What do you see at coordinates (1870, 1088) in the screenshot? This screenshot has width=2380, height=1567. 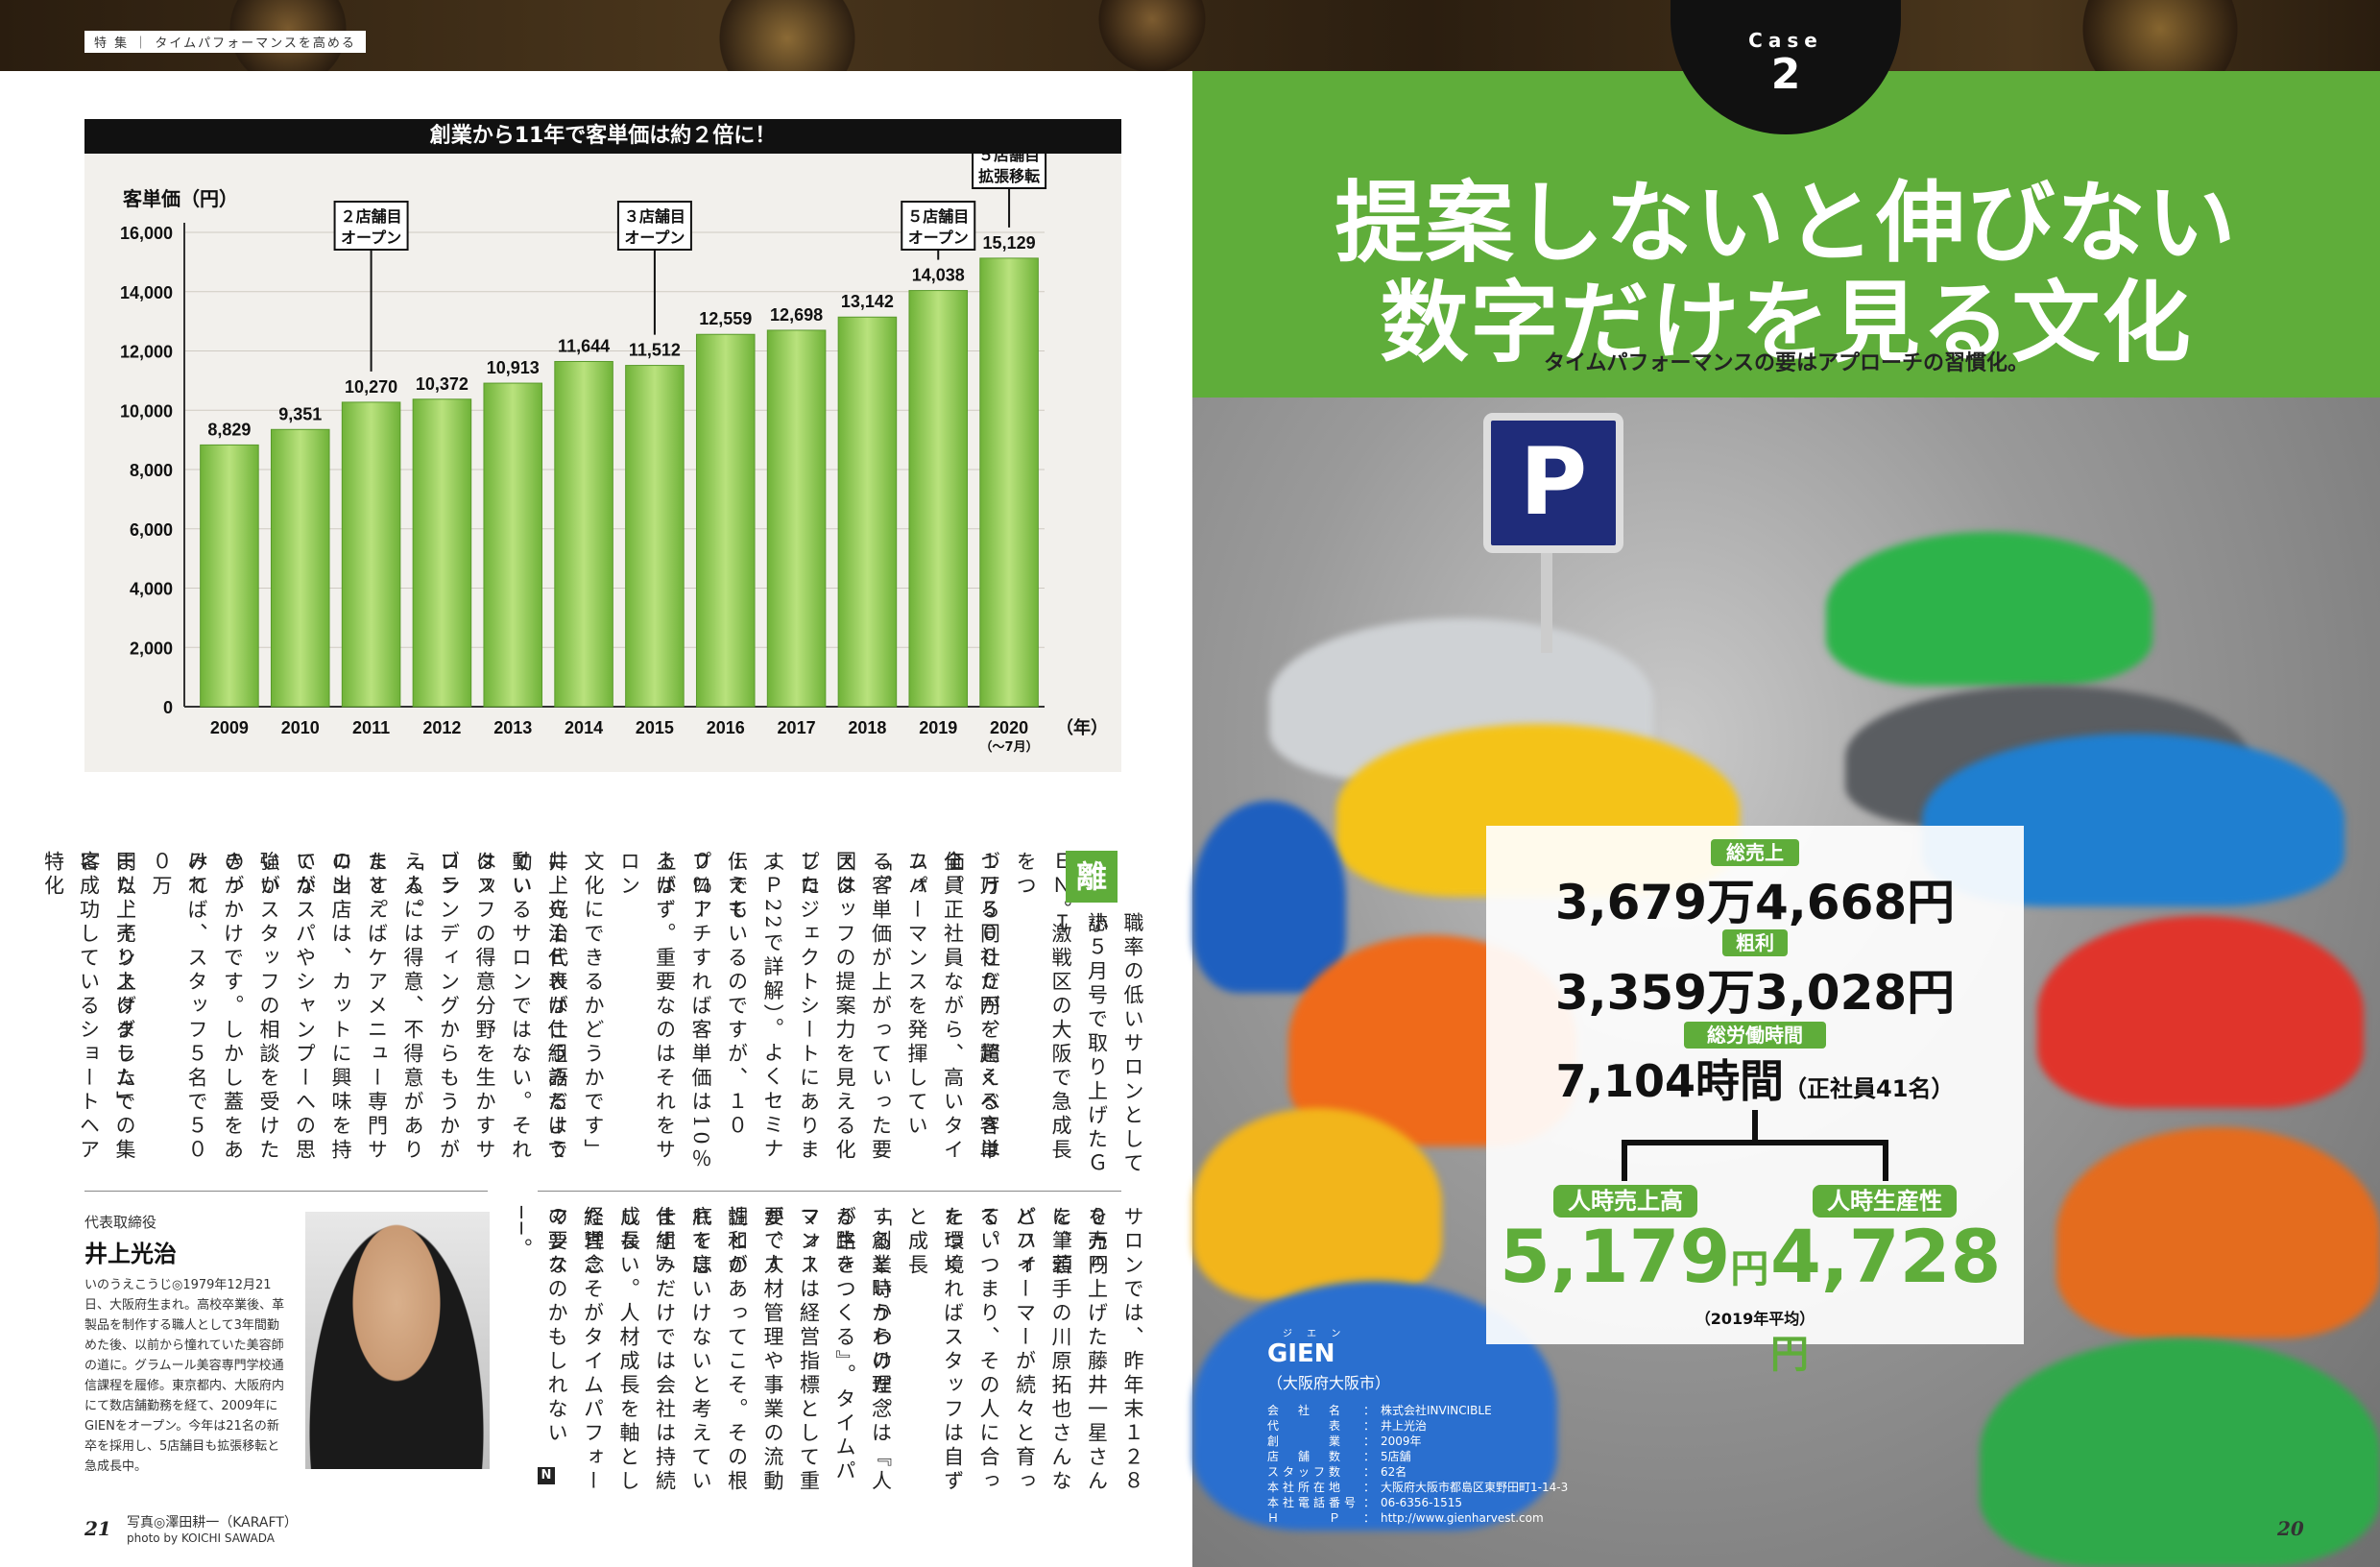 I see `hours-note: （正社員41名）` at bounding box center [1870, 1088].